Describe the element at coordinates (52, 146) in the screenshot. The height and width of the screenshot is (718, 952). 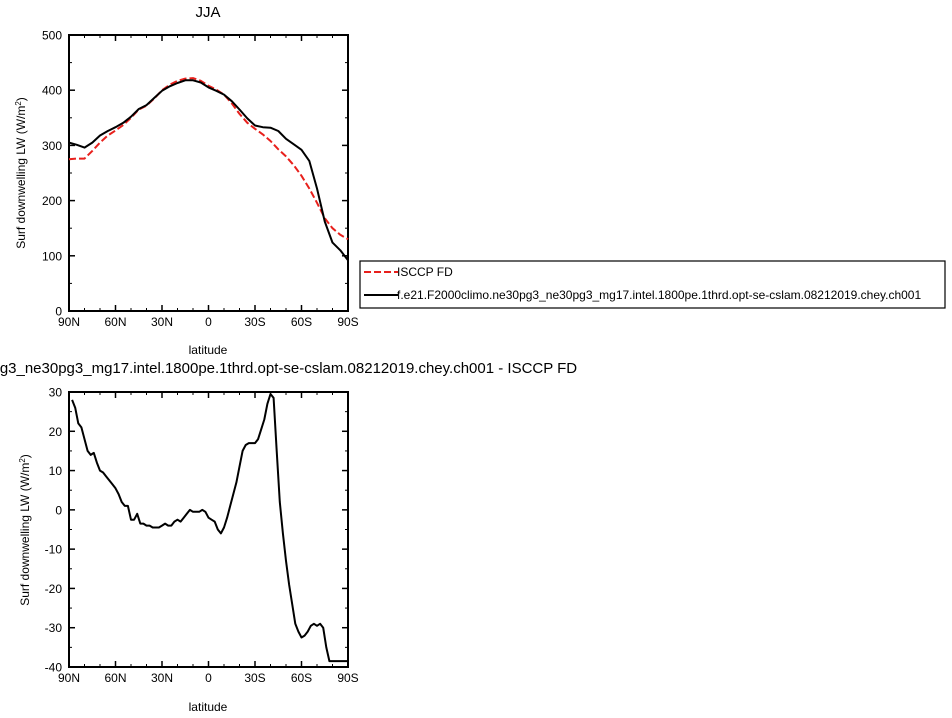
I see `y-tick-label: 300` at that location.